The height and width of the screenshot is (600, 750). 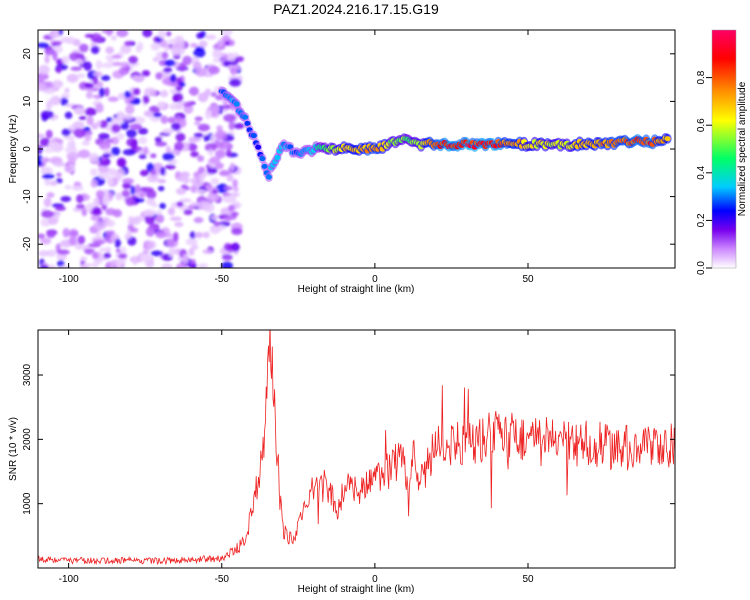 I want to click on x-tick-label: 50, so click(x=528, y=579).